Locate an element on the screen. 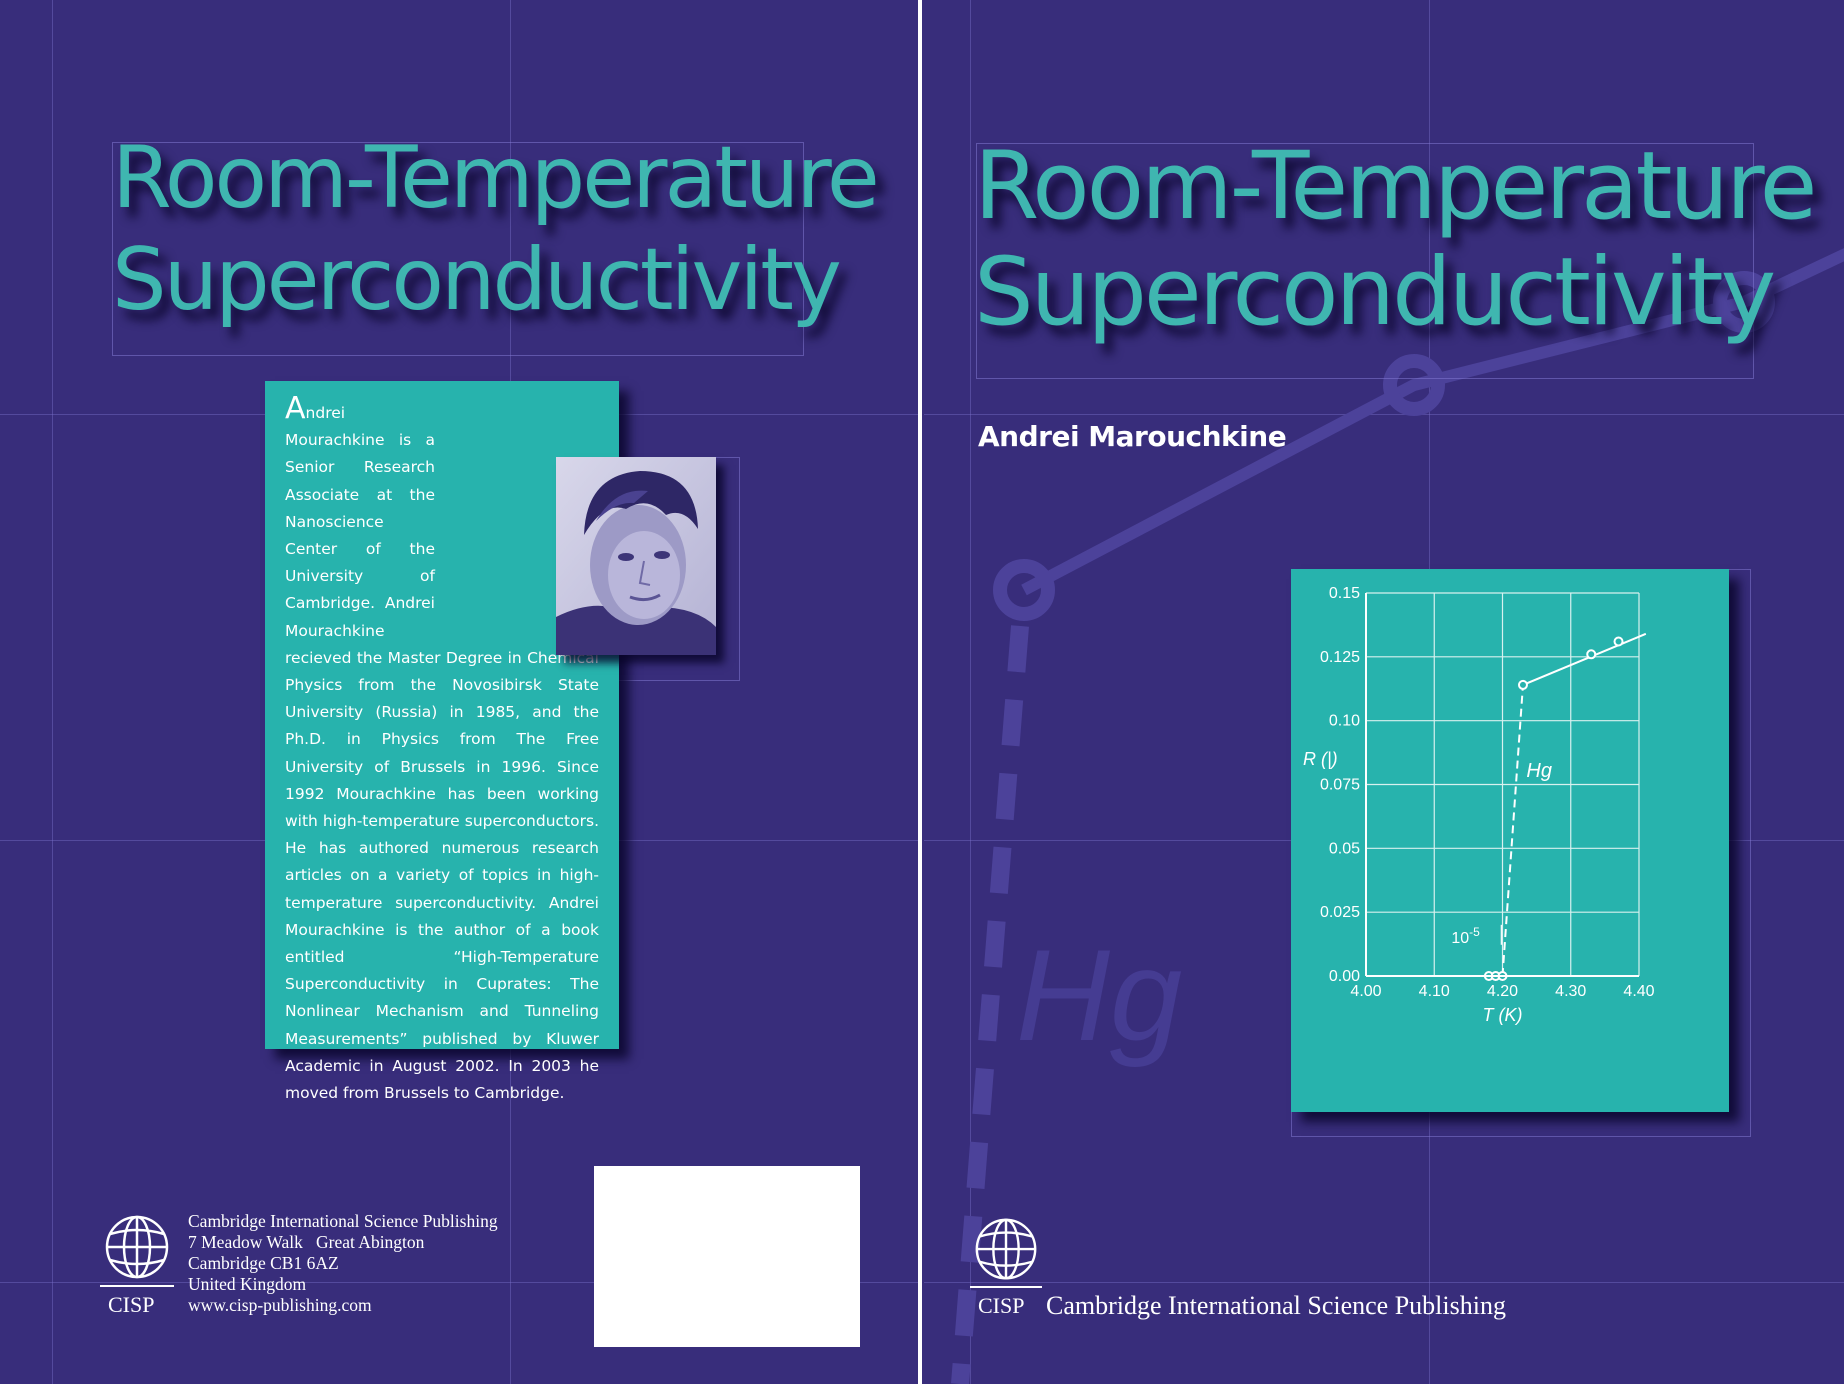 The width and height of the screenshot is (1844, 1384). barcode-area is located at coordinates (727, 1256).